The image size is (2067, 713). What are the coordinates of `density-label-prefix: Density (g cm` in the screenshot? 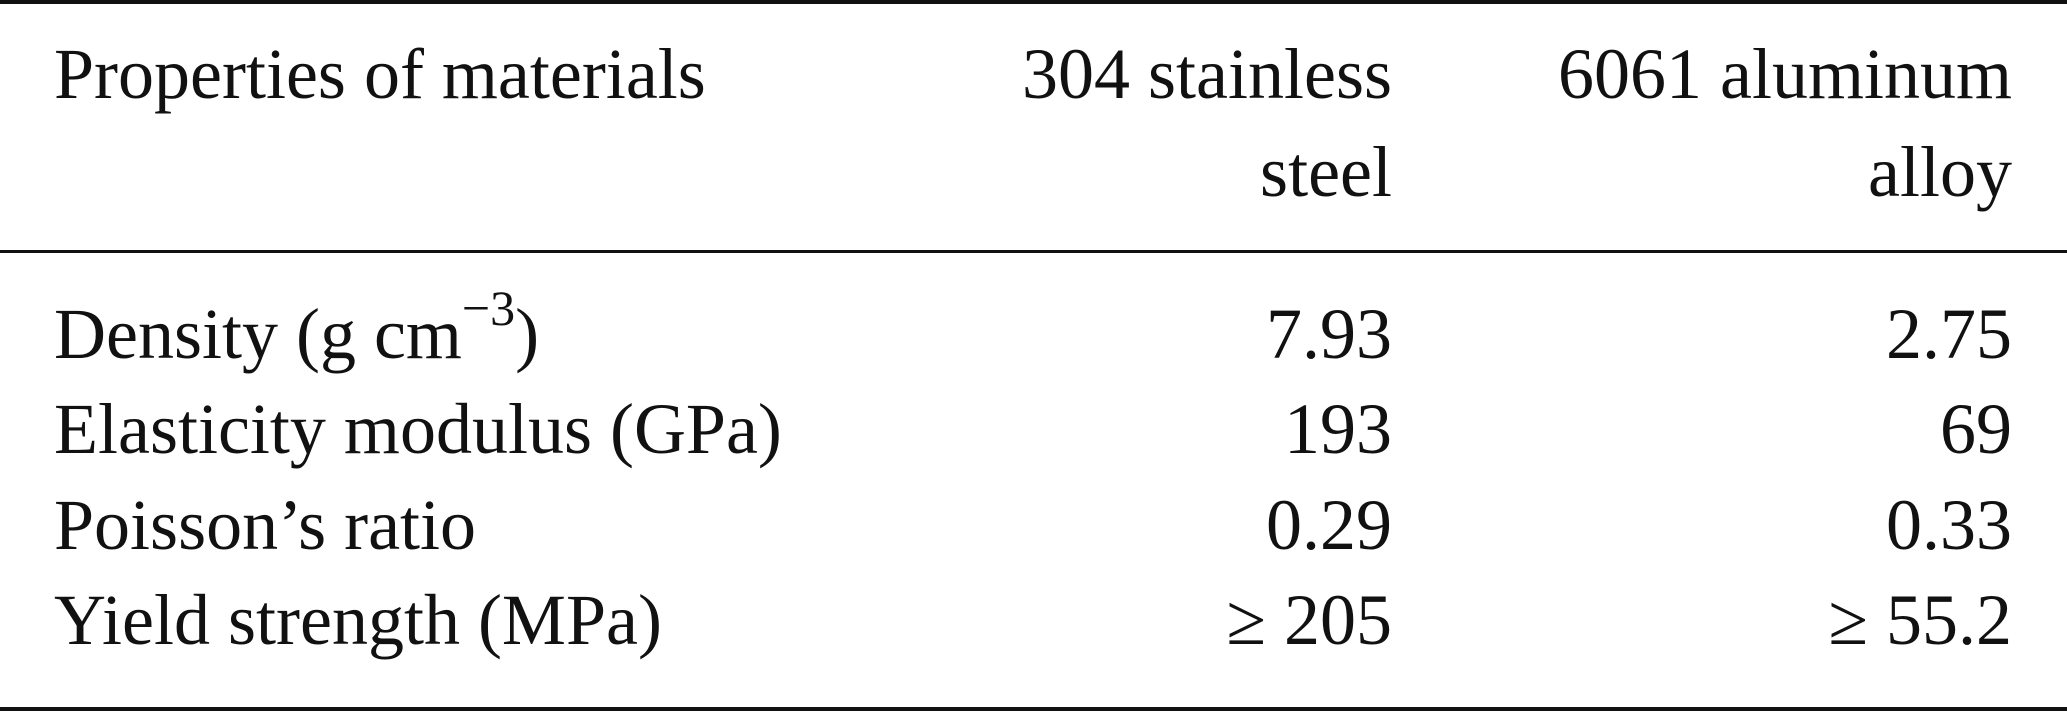 It's located at (258, 334).